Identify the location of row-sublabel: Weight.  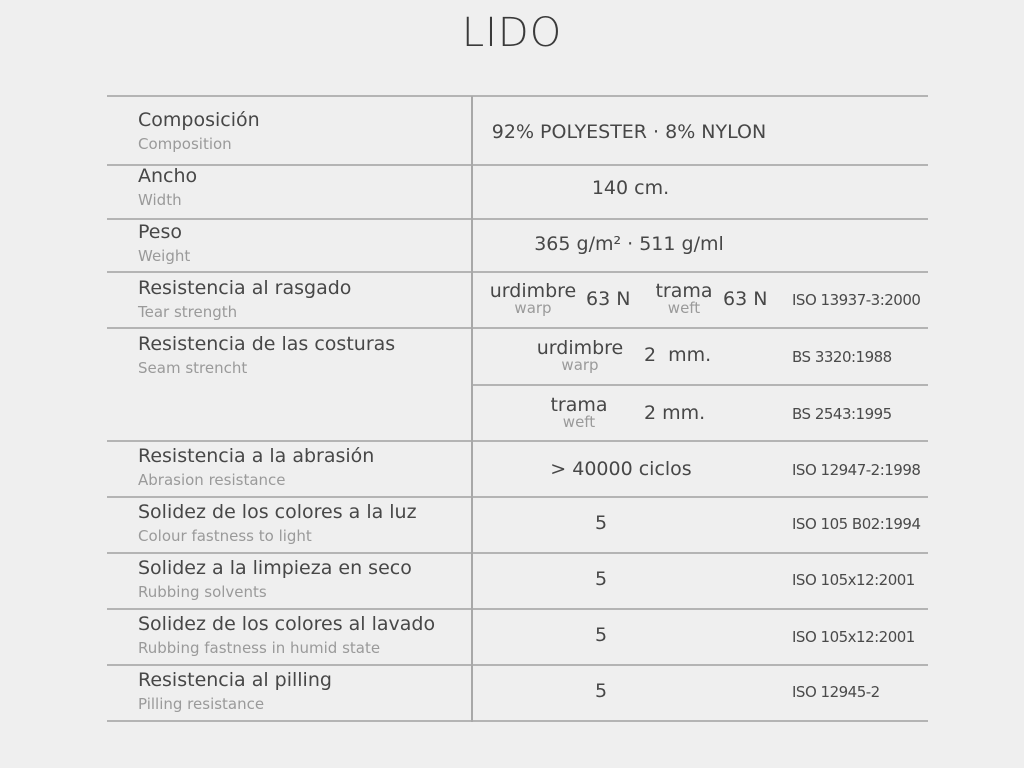
(164, 256).